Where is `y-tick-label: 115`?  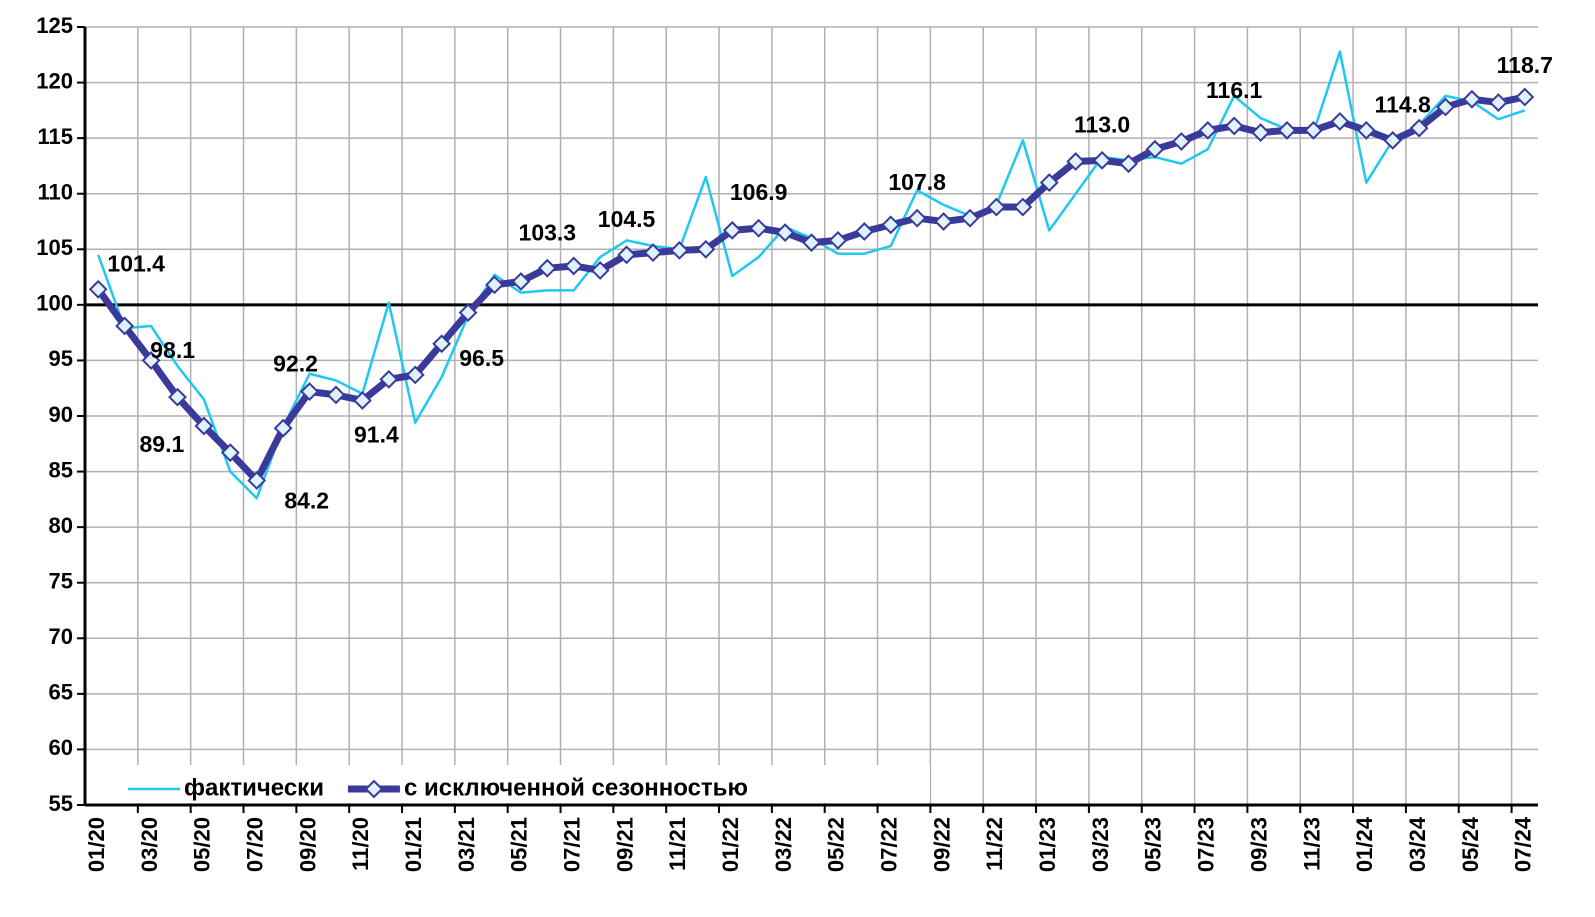 y-tick-label: 115 is located at coordinates (56, 136).